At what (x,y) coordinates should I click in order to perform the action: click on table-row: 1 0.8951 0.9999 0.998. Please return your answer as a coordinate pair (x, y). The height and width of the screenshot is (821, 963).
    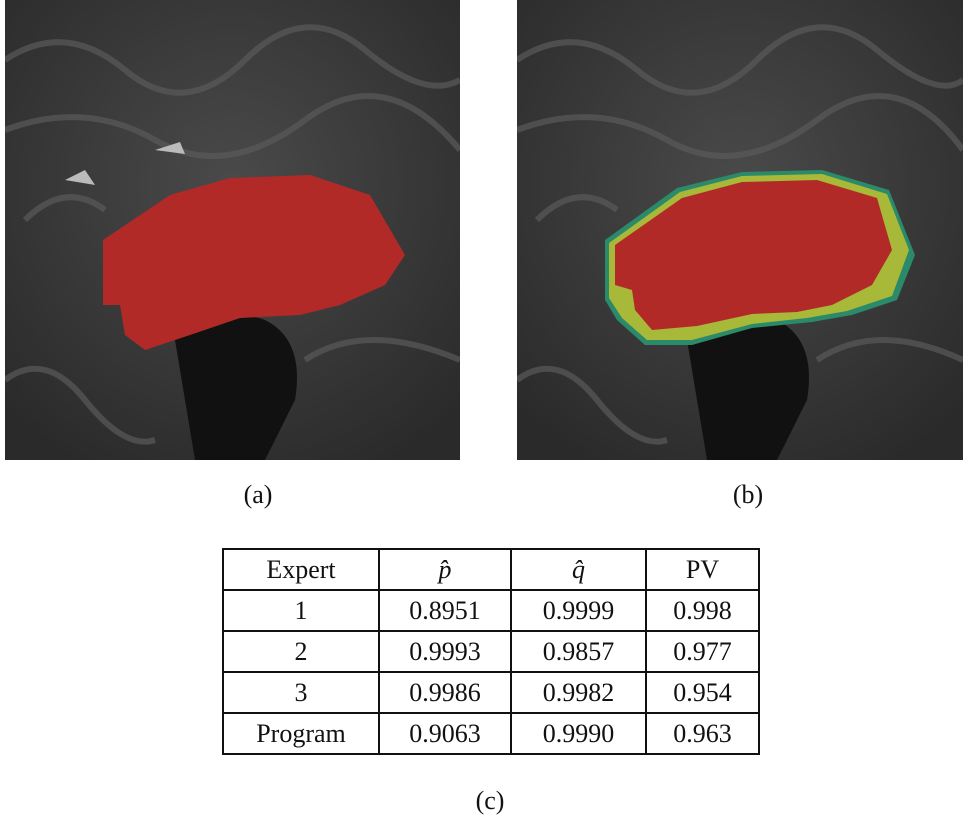
    Looking at the image, I should click on (491, 610).